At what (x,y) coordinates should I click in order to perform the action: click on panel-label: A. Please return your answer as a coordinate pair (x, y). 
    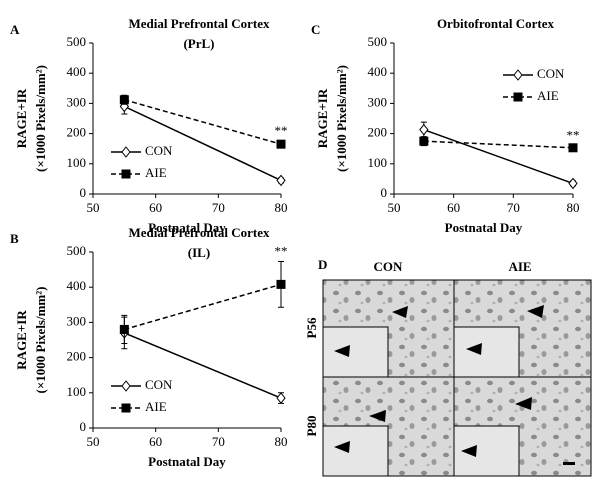
    Looking at the image, I should click on (15, 29).